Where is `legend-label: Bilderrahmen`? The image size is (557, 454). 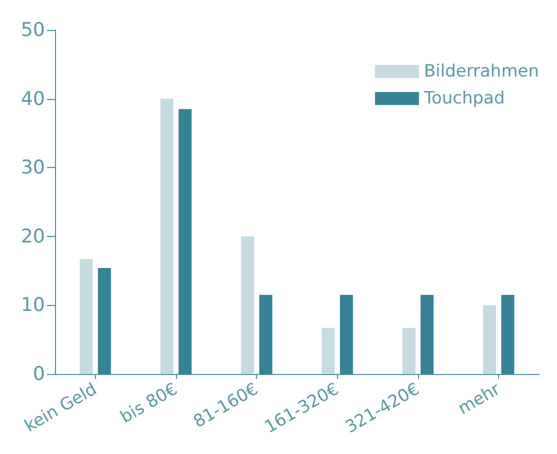
legend-label: Bilderrahmen is located at coordinates (482, 72).